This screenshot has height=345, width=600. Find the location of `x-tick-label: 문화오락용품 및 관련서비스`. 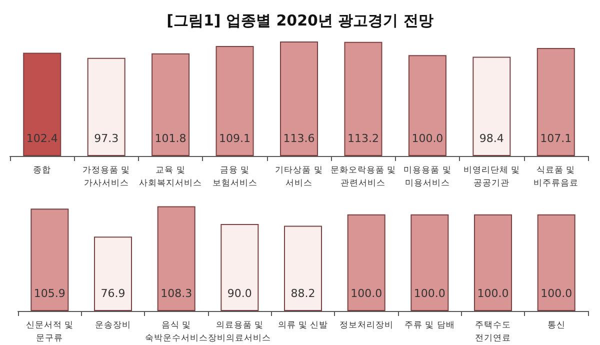

x-tick-label: 문화오락용품 및 관련서비스 is located at coordinates (363, 177).